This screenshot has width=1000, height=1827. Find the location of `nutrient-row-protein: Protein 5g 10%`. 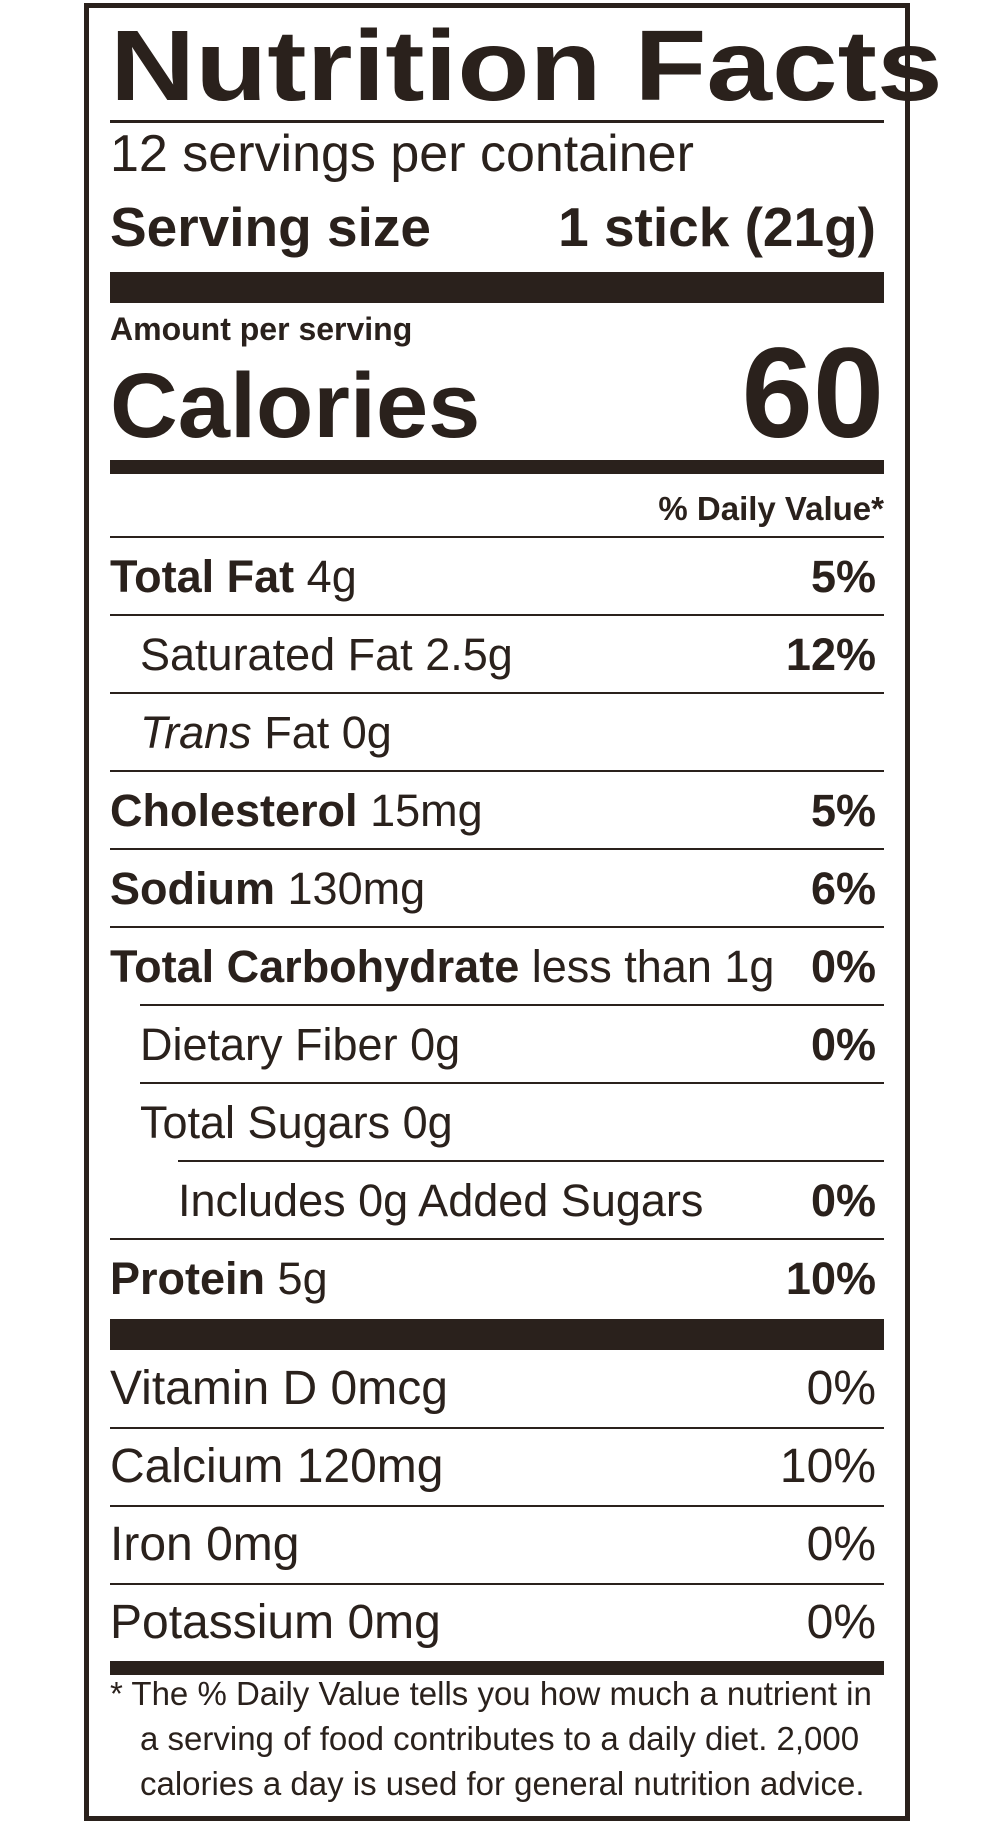

nutrient-row-protein: Protein 5g 10% is located at coordinates (493, 1278).